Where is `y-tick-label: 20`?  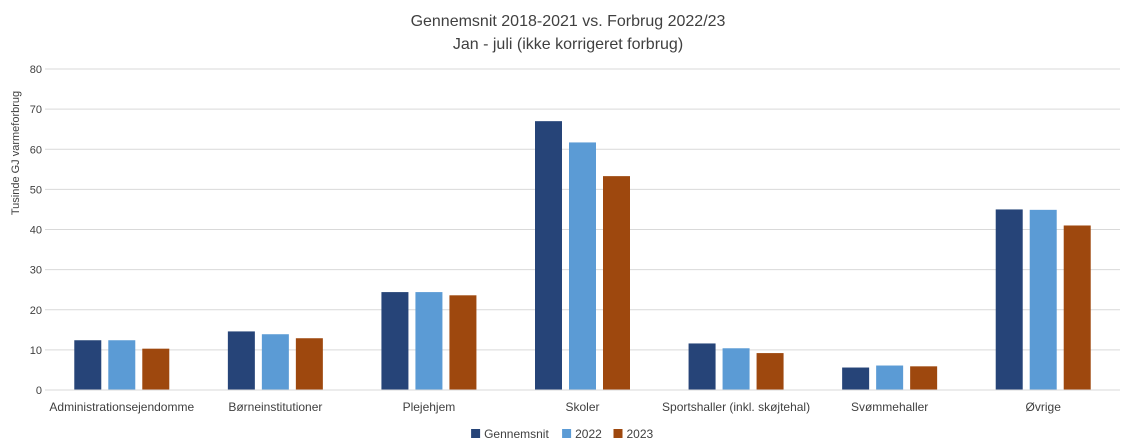 y-tick-label: 20 is located at coordinates (36, 311).